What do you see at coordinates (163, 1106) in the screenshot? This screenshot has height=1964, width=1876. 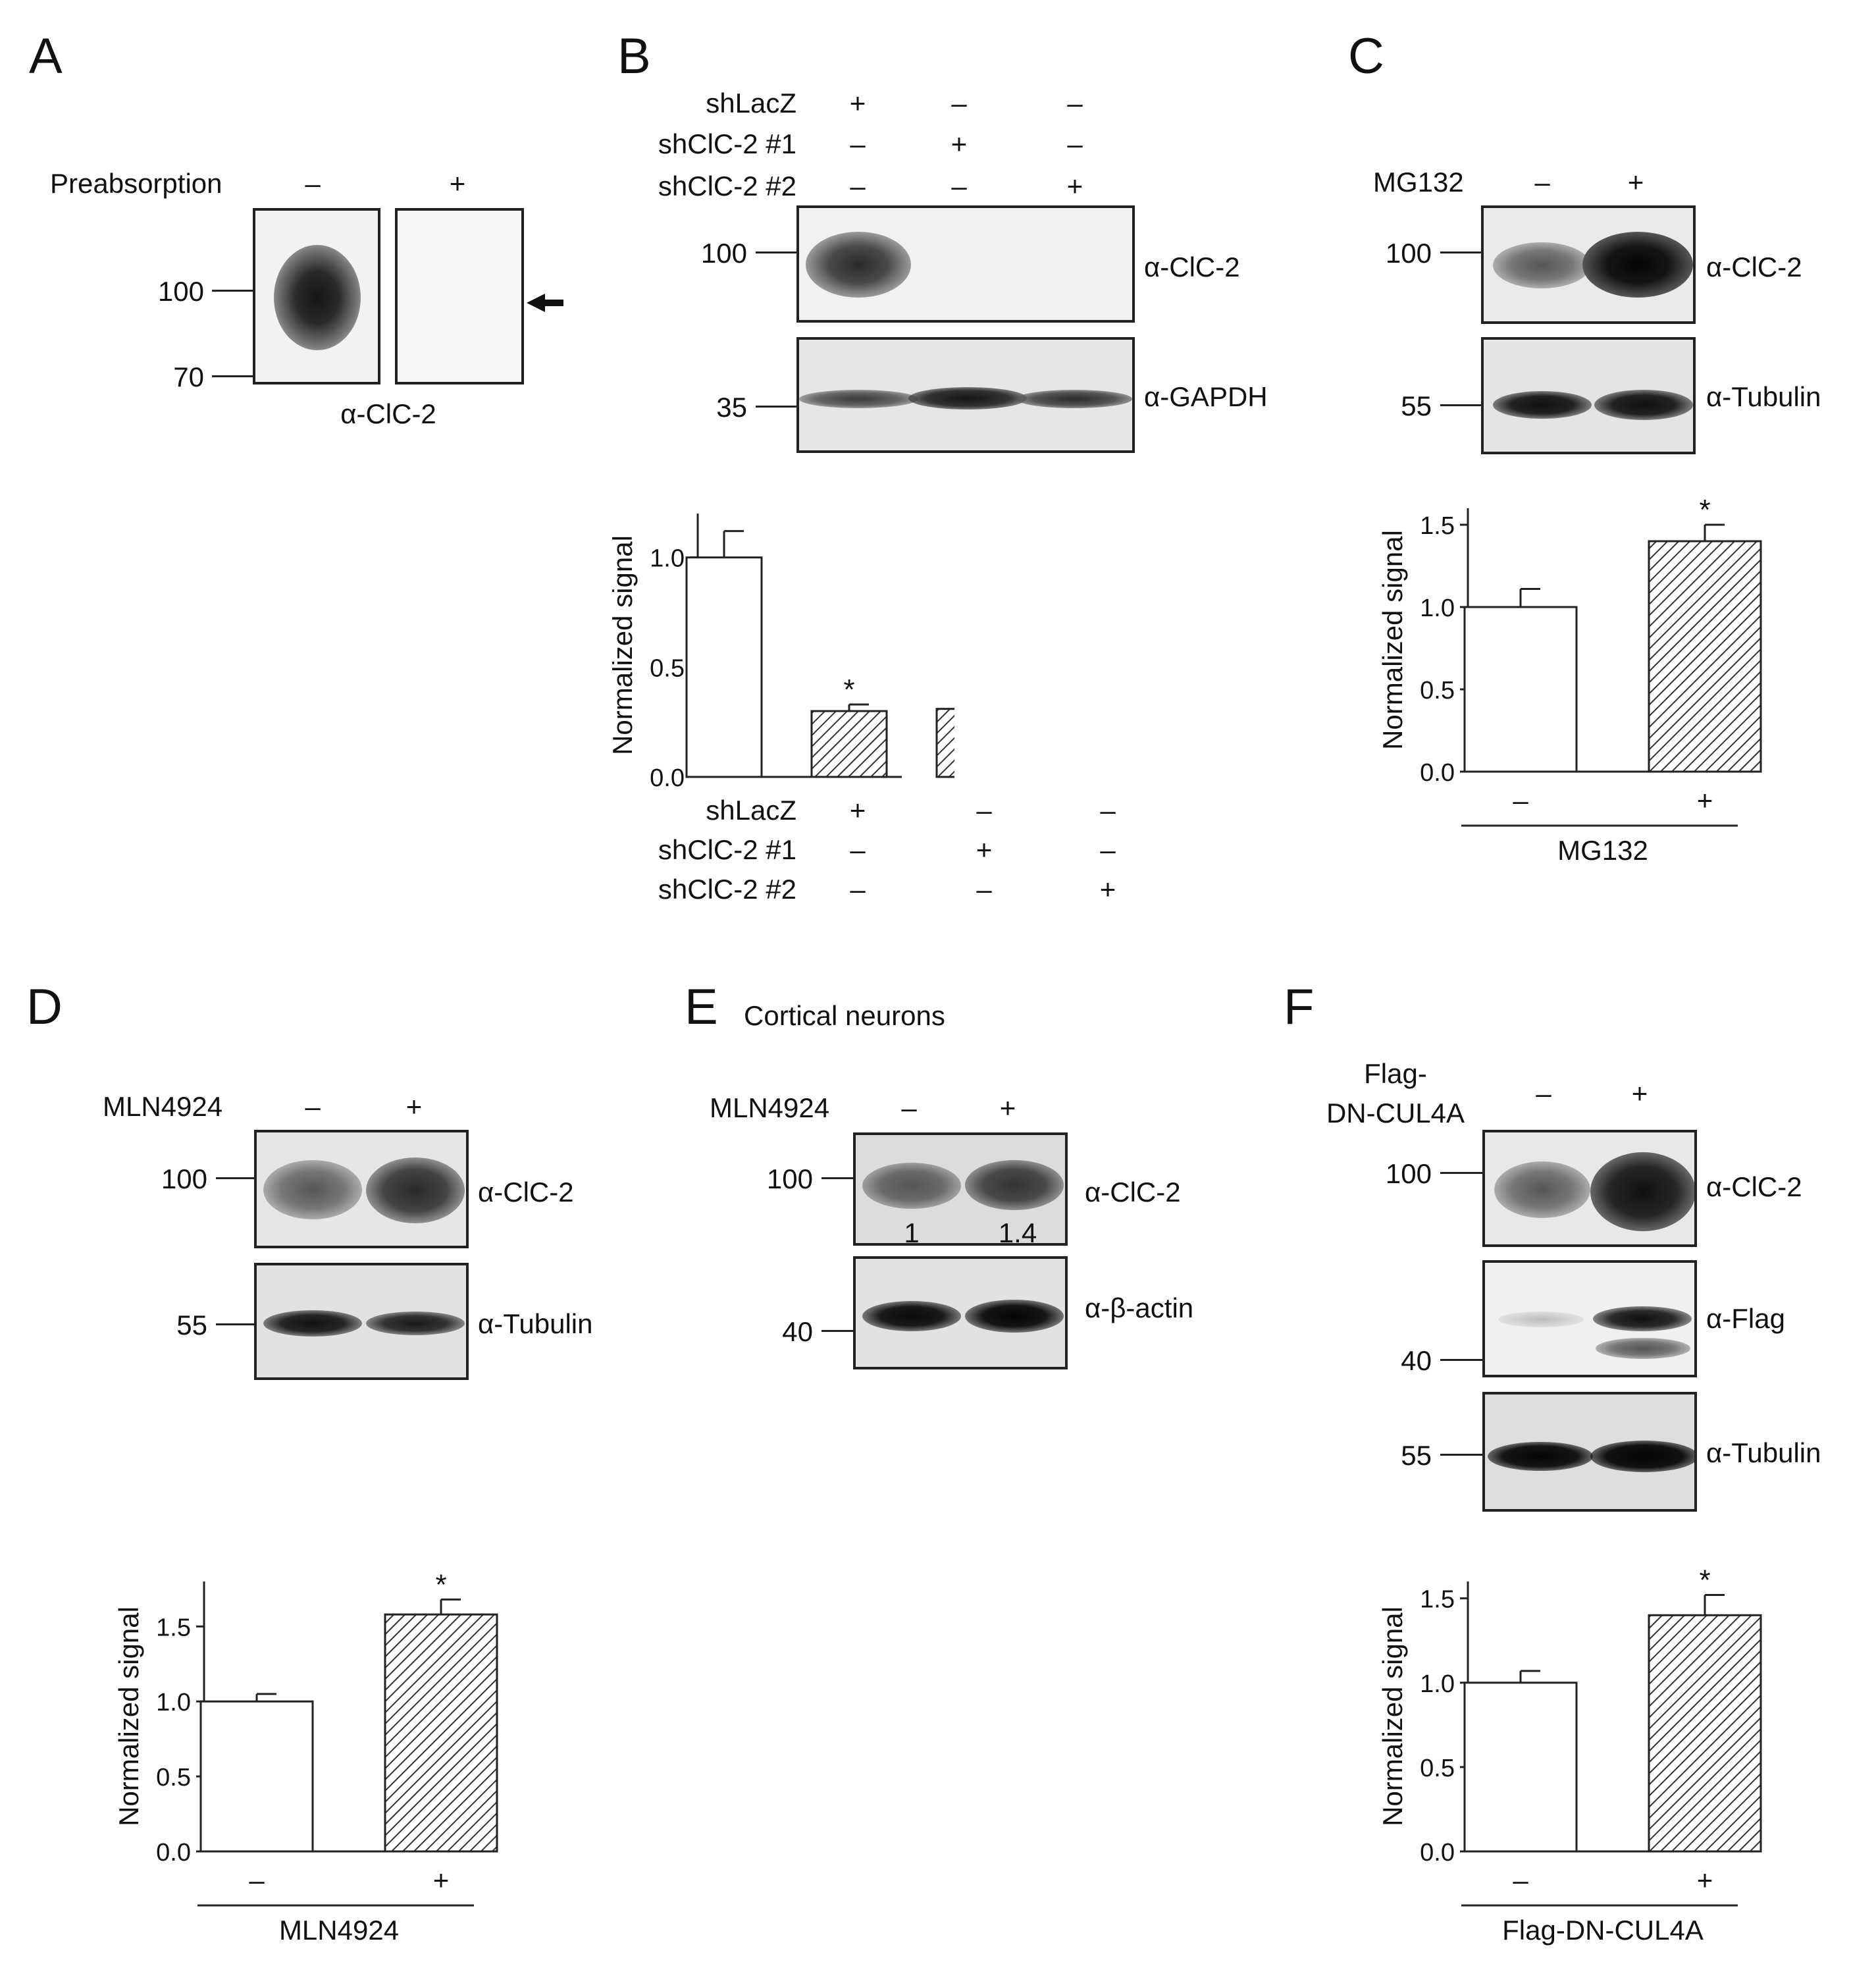 I see `treatment-label: MLN4924` at bounding box center [163, 1106].